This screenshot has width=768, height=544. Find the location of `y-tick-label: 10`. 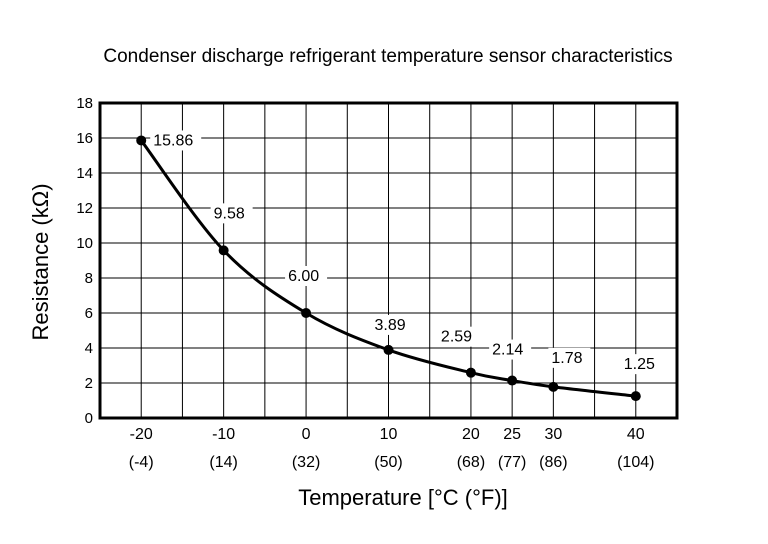

y-tick-label: 10 is located at coordinates (84, 243).